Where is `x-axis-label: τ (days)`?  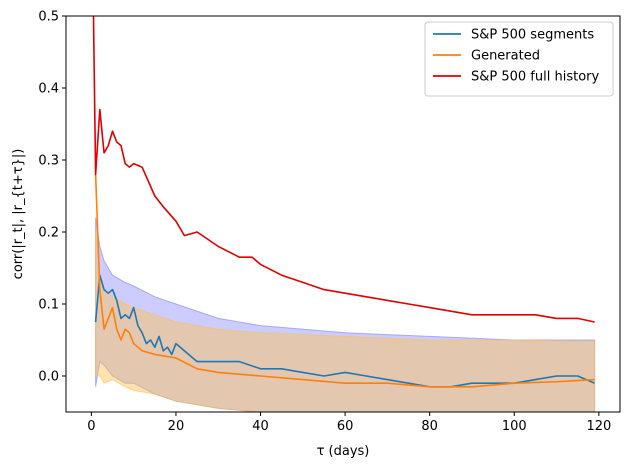
x-axis-label: τ (days) is located at coordinates (343, 451).